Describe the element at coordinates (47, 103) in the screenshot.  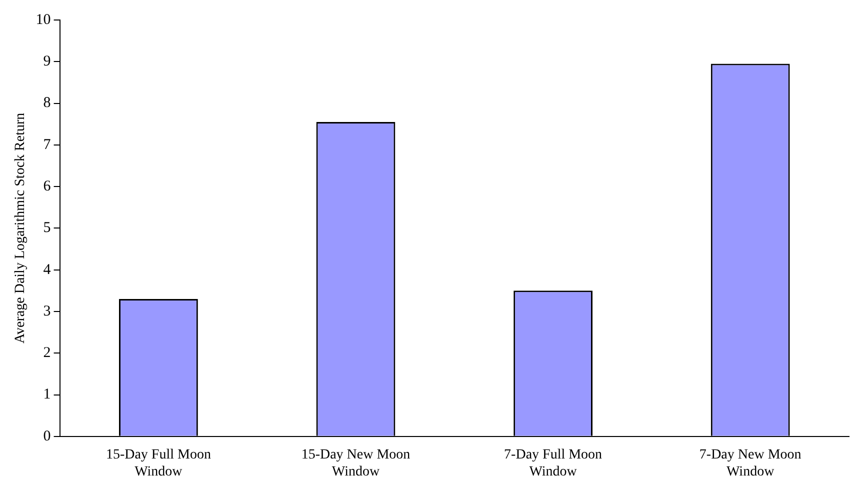
I see `y-tick-label: 8` at that location.